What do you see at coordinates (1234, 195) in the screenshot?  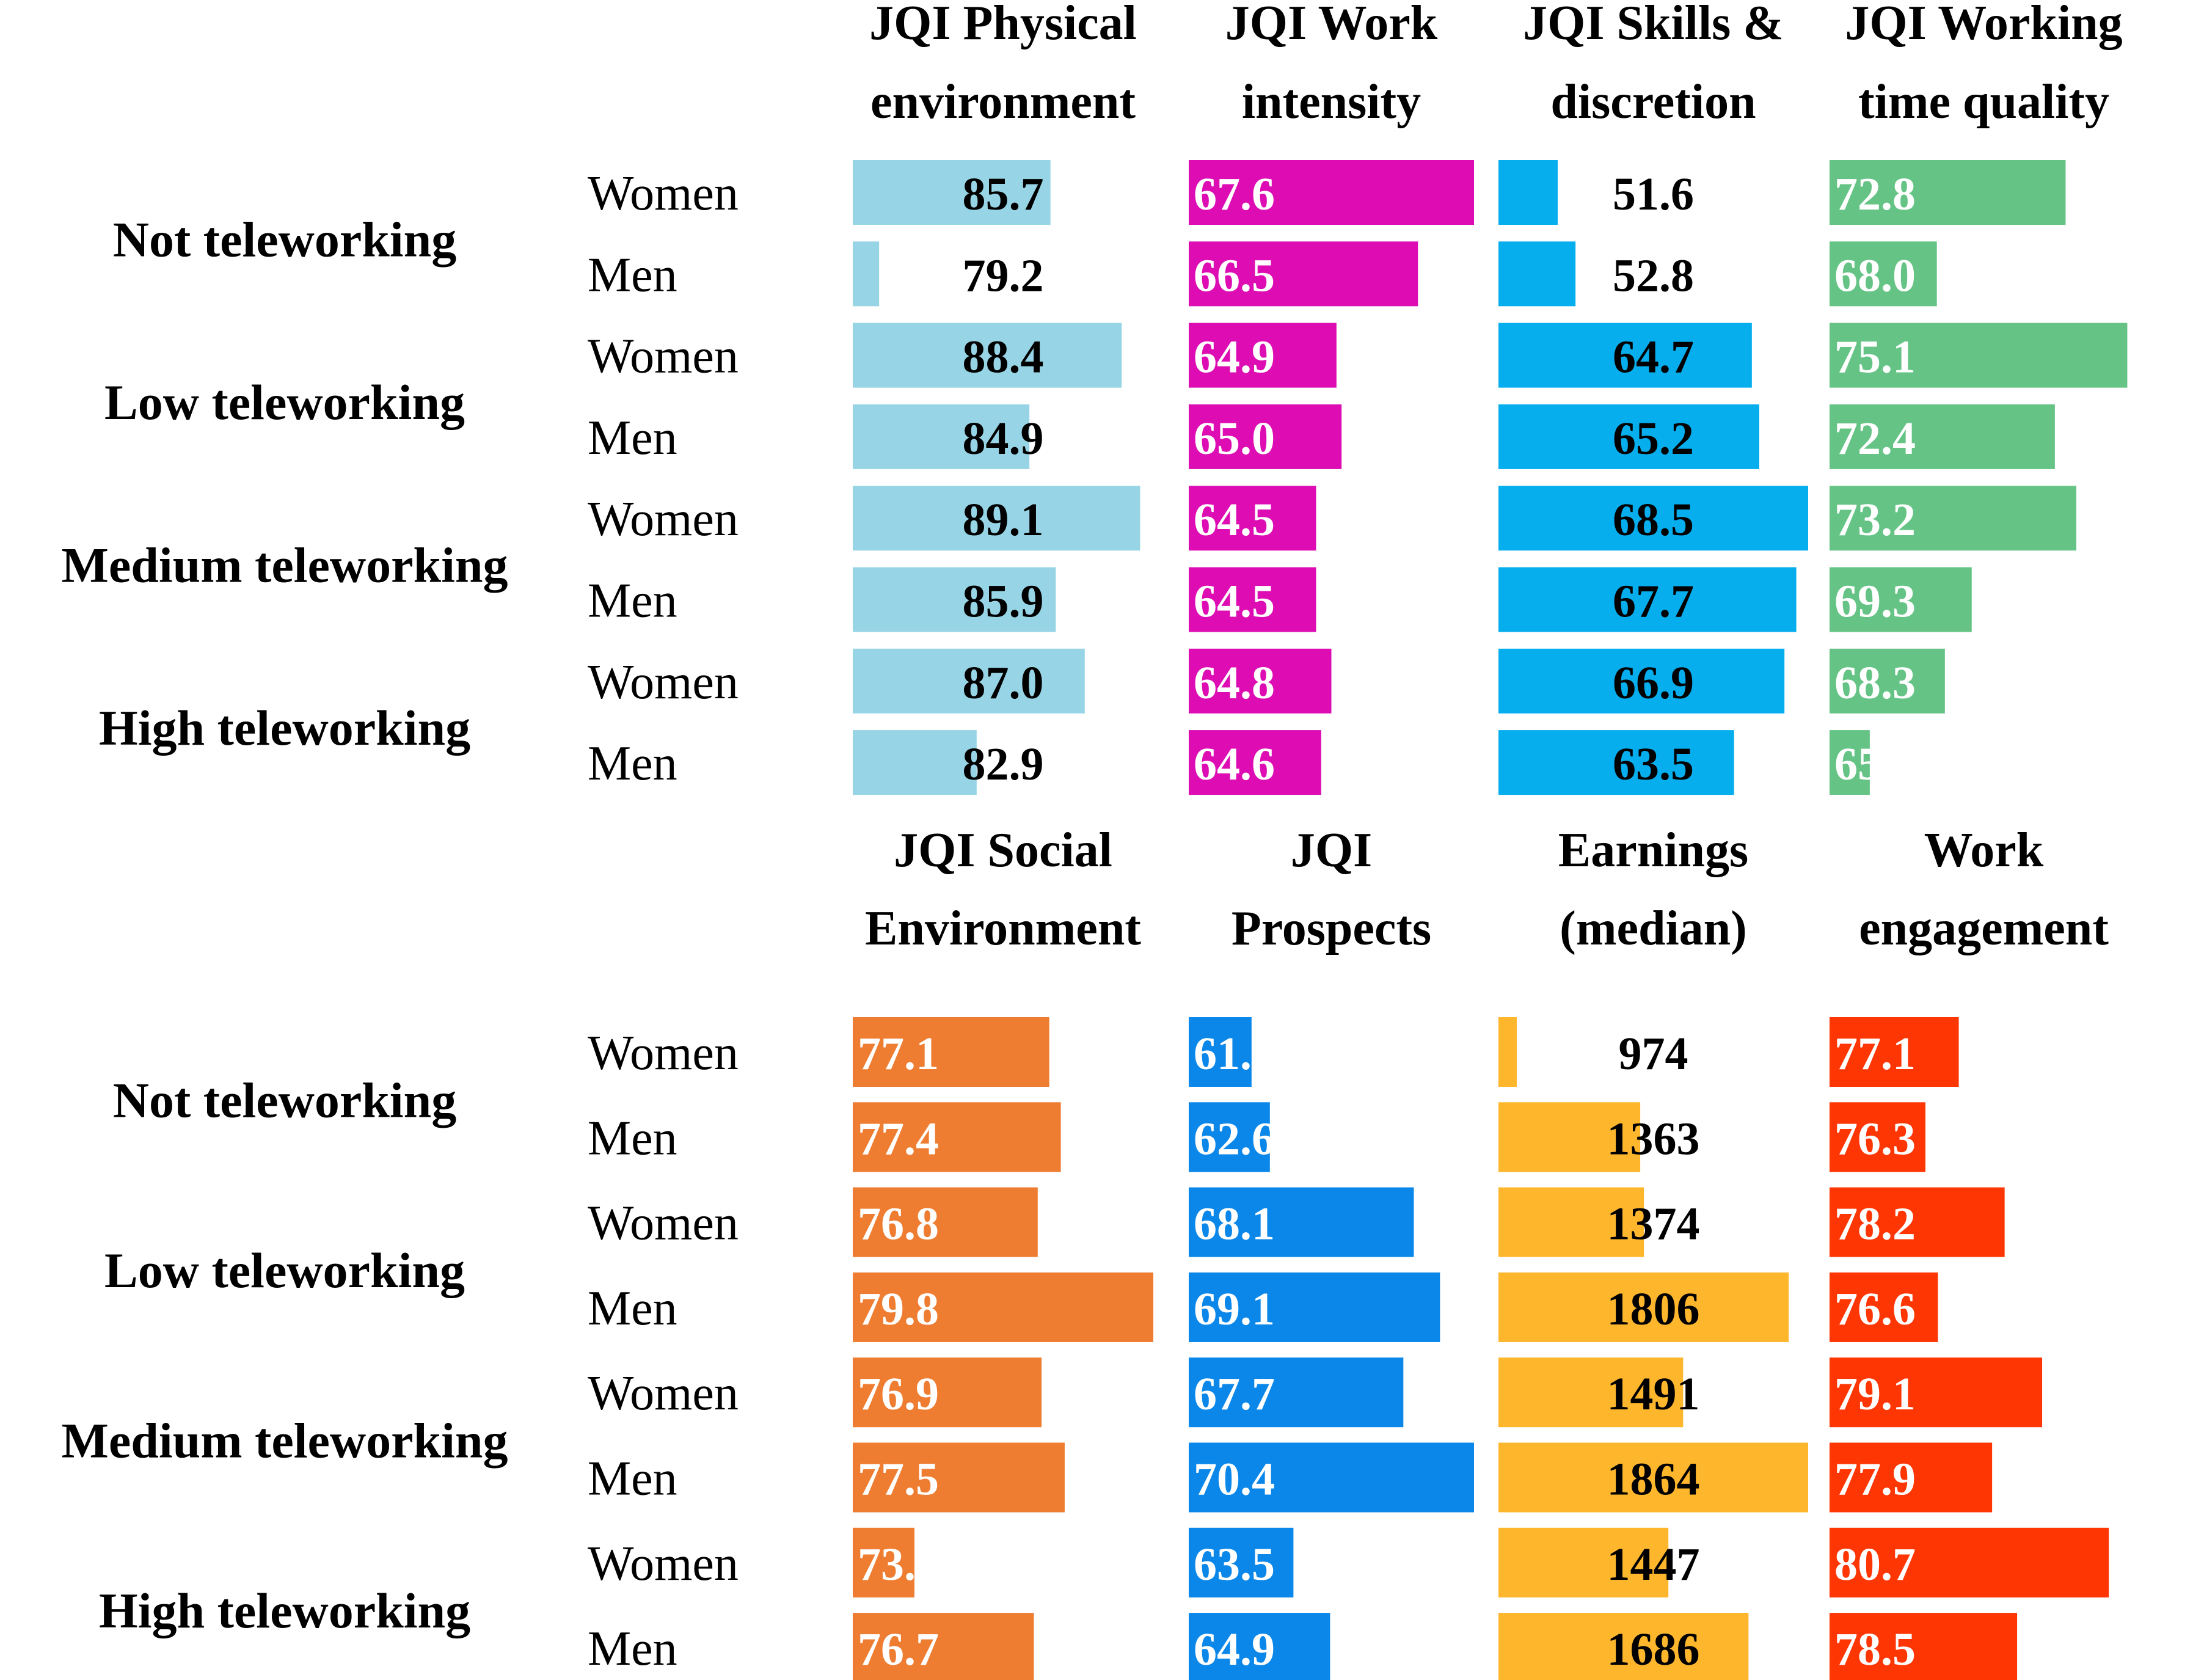 I see `value-label: 67.6` at bounding box center [1234, 195].